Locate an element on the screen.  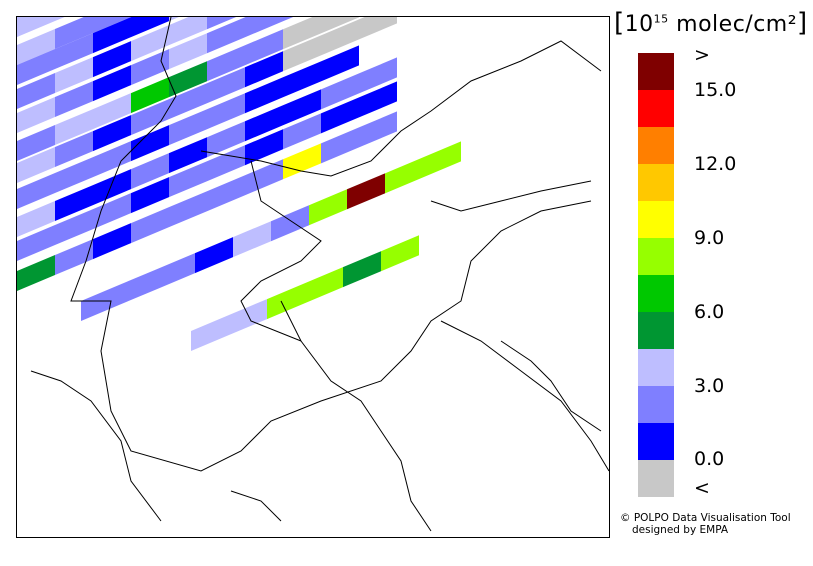
legend-tick: 9.0 is located at coordinates (709, 238).